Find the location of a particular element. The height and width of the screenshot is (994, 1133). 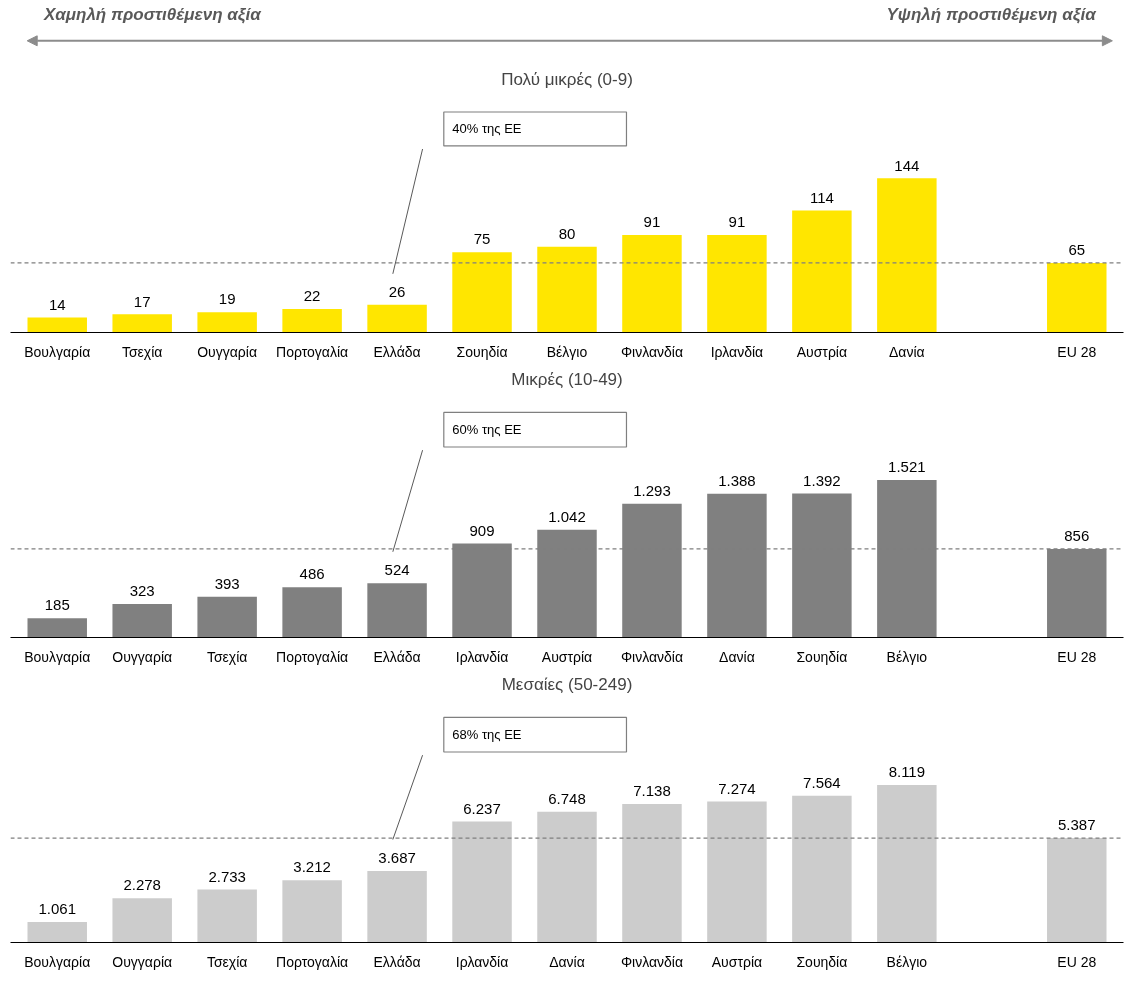

data-label: 1.392 is located at coordinates (822, 480).